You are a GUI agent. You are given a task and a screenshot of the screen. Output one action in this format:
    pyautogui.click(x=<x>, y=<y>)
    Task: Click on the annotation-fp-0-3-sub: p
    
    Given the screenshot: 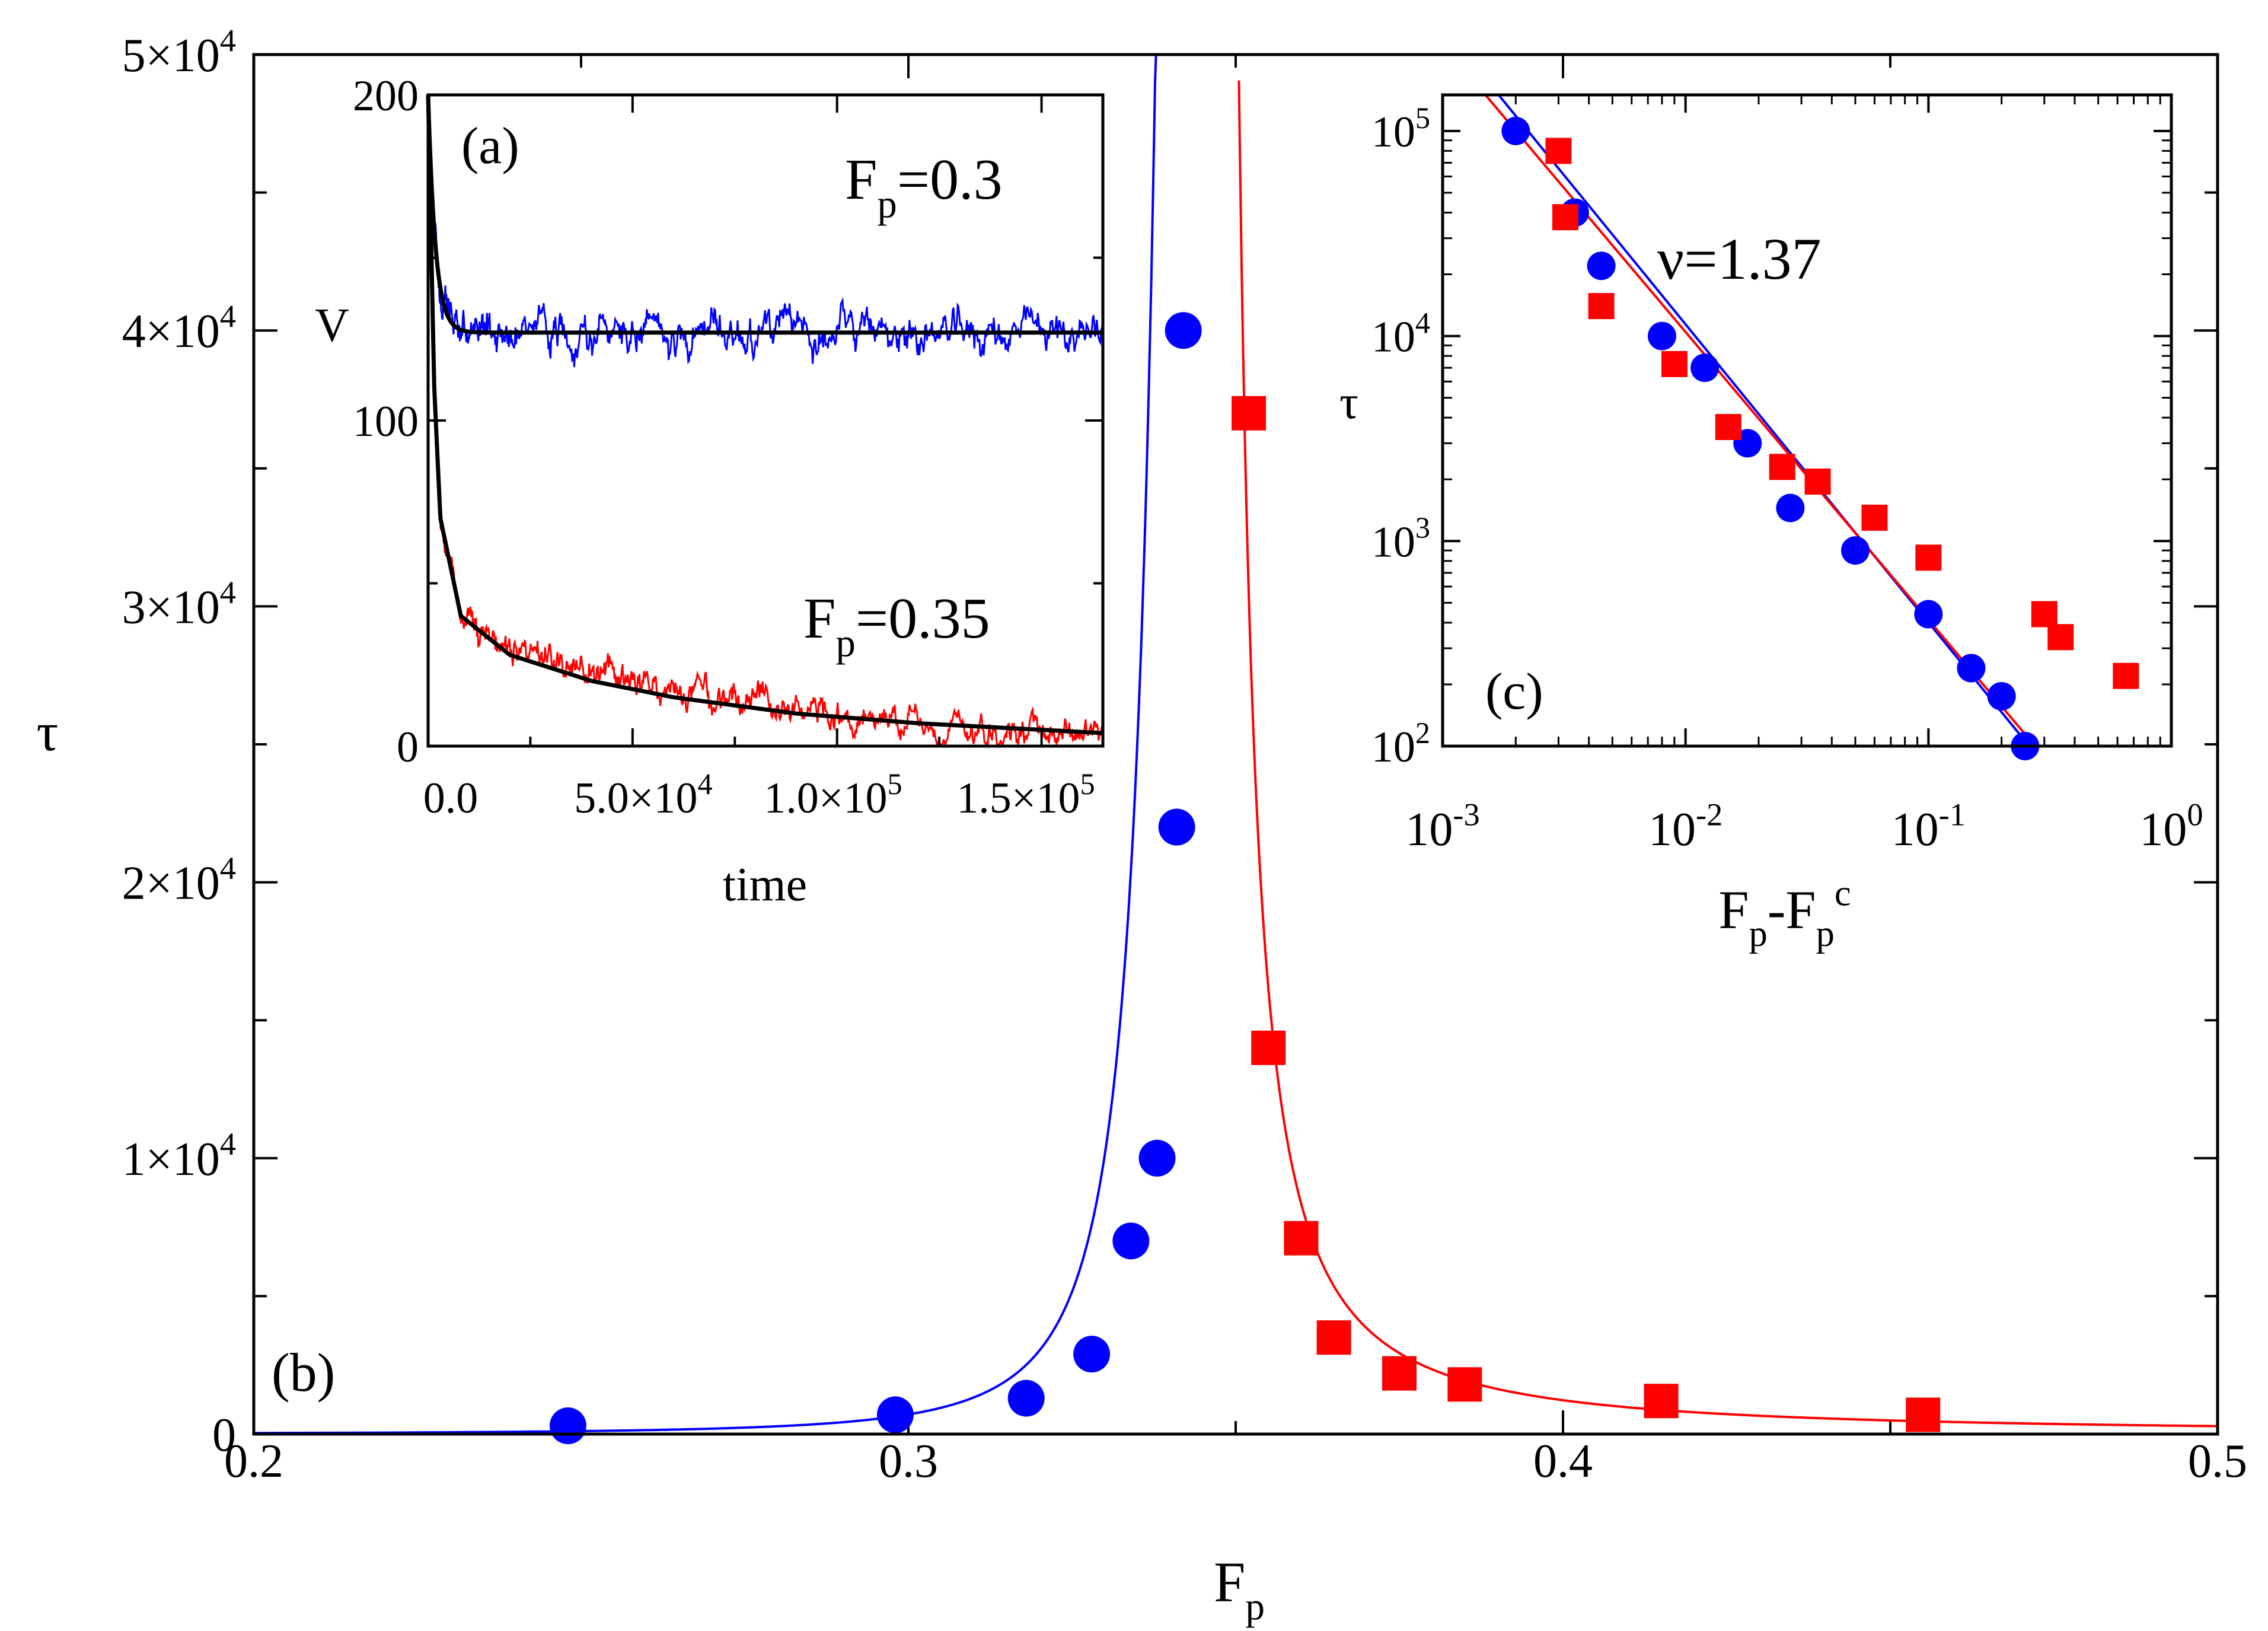 What is the action you would take?
    pyautogui.click(x=887, y=204)
    